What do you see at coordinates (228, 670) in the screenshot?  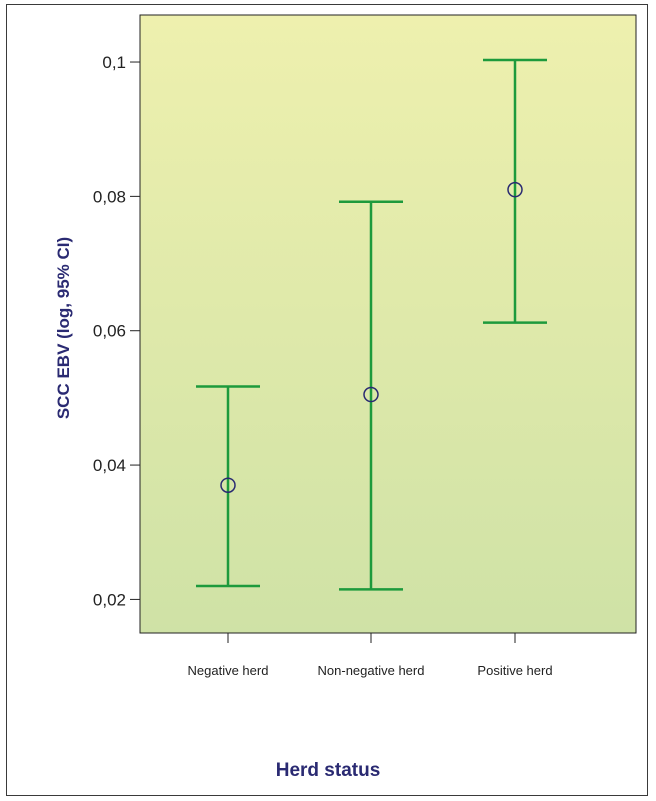 I see `x-tick-label: Negative herd` at bounding box center [228, 670].